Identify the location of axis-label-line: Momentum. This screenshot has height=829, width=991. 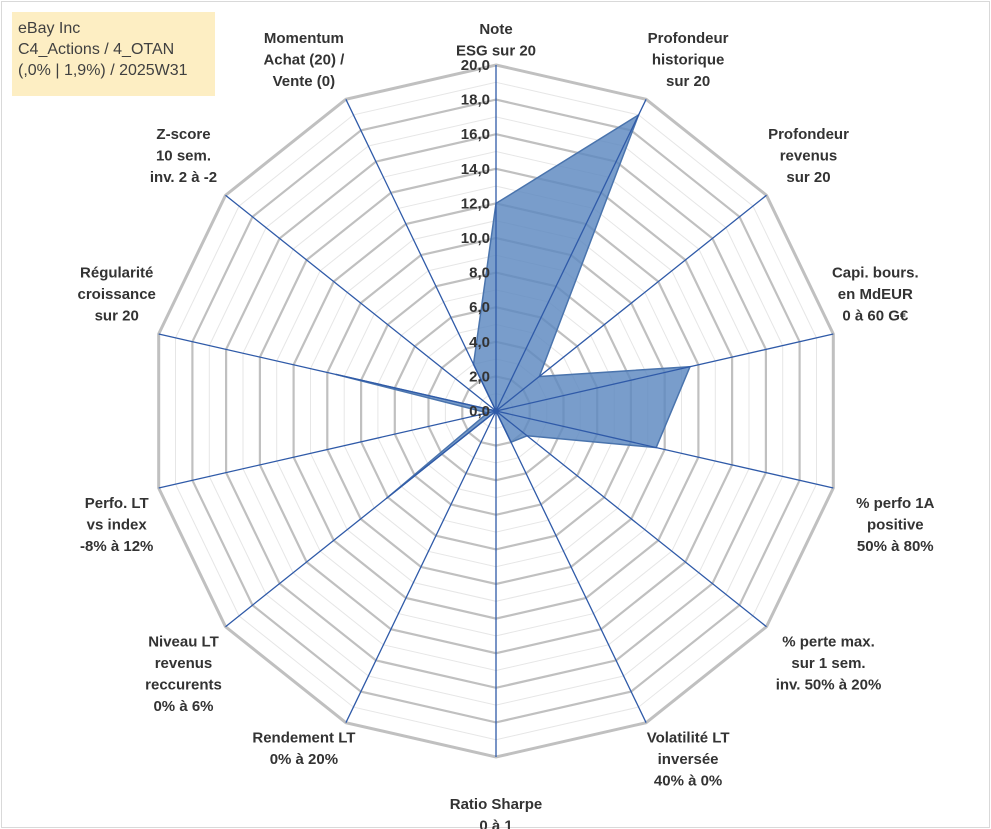
(304, 38).